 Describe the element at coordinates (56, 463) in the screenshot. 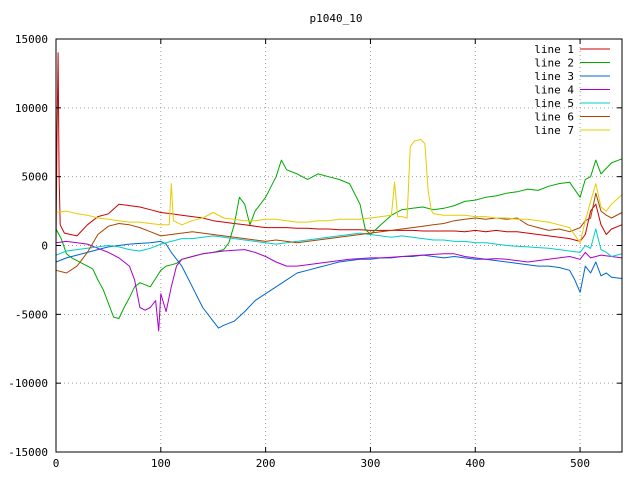

I see `x-tick-label: 0` at that location.